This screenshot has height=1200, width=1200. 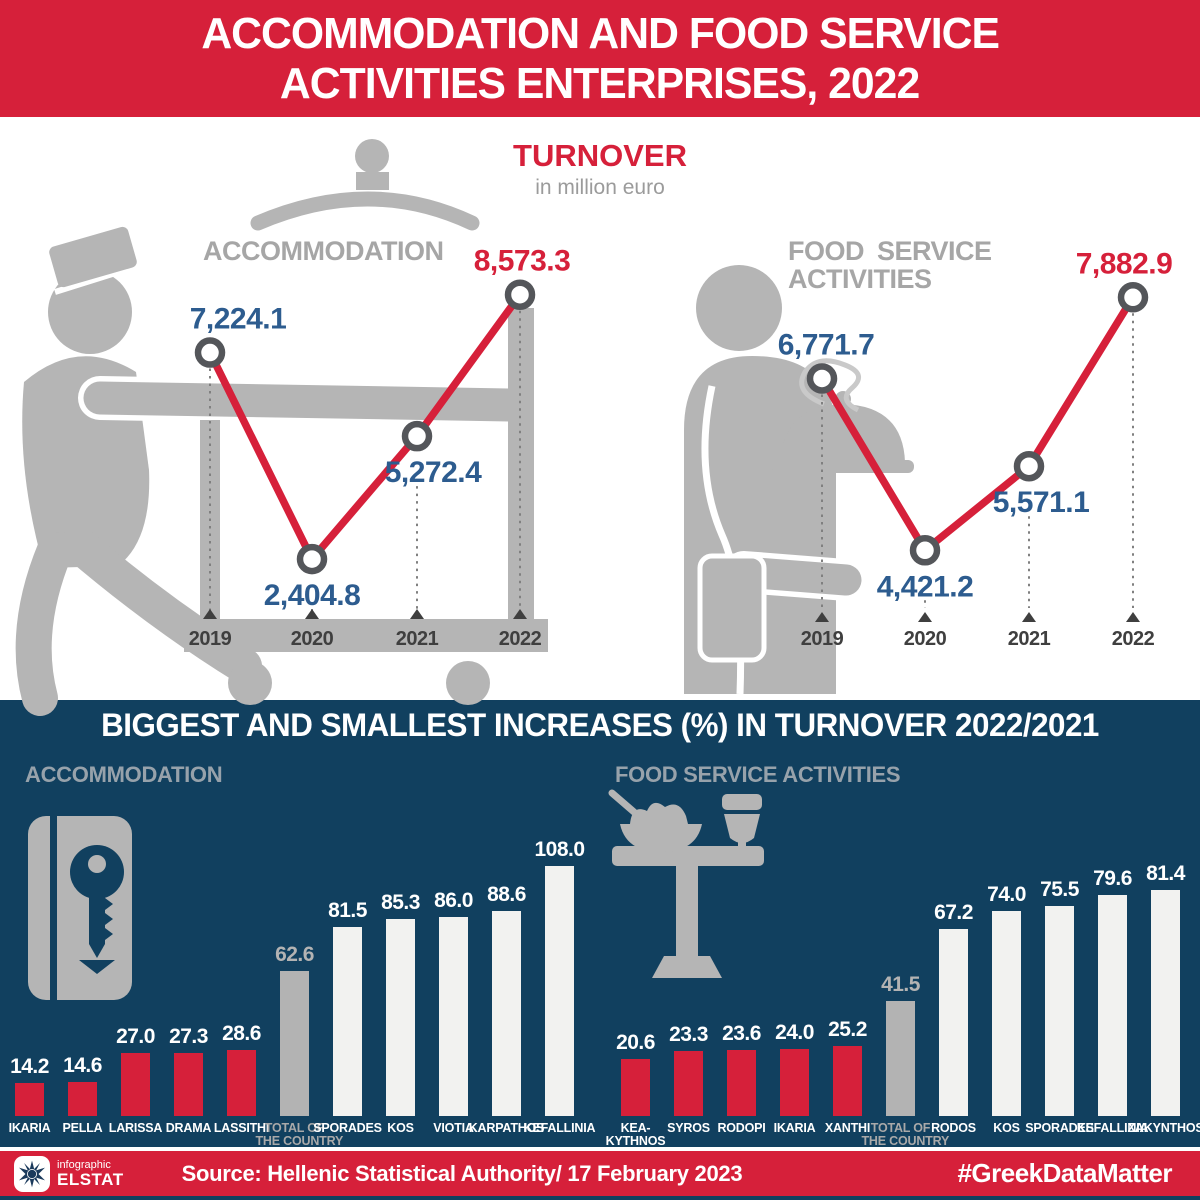 What do you see at coordinates (124, 774) in the screenshot?
I see `increases-accommodation-label: ACCOMMODATION` at bounding box center [124, 774].